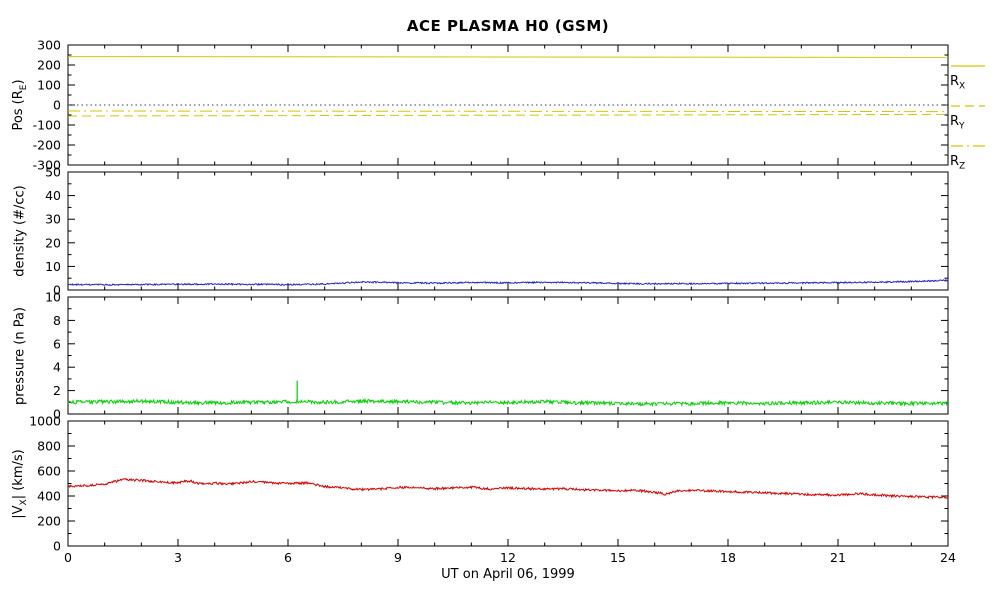 Image resolution: width=993 pixels, height=600 pixels. I want to click on legend-entry-rx: RX, so click(969, 73).